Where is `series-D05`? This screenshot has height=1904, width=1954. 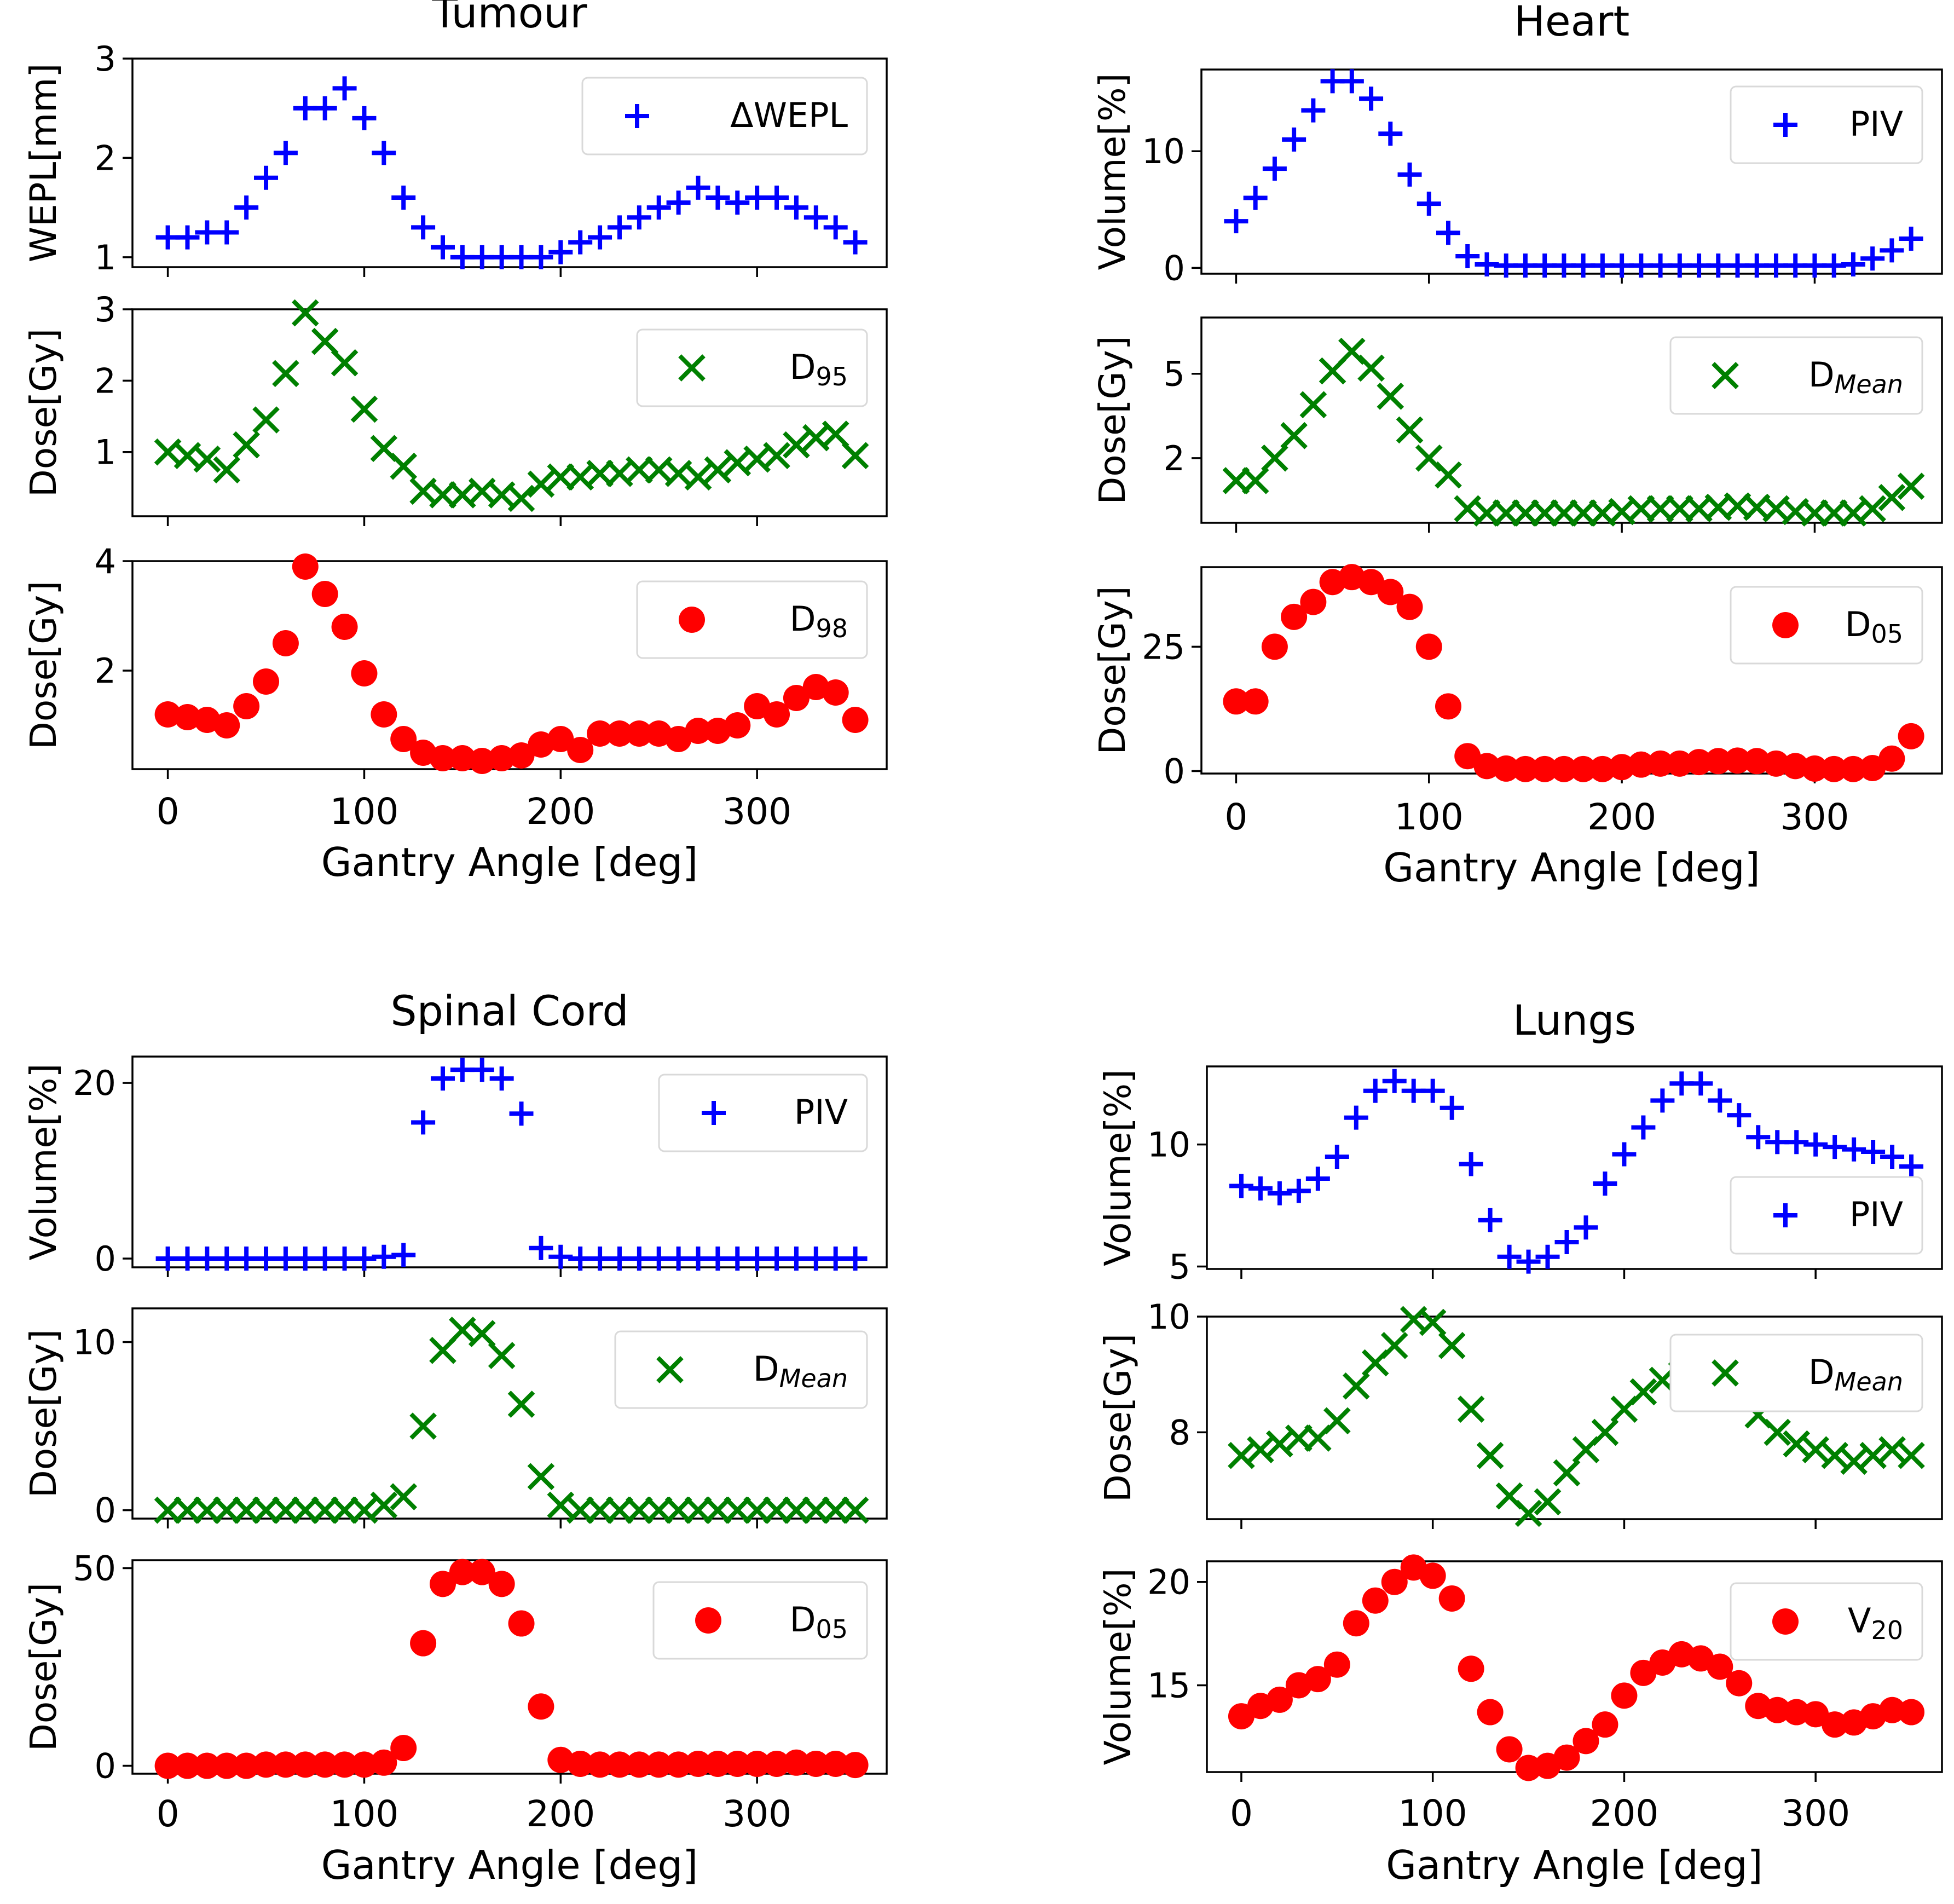 series-D05 is located at coordinates (1574, 673).